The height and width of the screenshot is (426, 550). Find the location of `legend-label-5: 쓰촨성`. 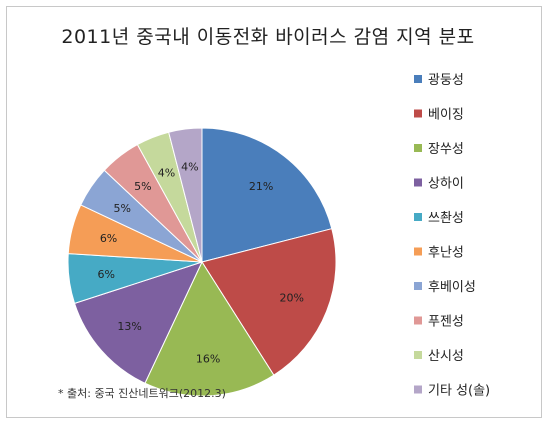

legend-label-5: 쓰촨성 is located at coordinates (446, 218).